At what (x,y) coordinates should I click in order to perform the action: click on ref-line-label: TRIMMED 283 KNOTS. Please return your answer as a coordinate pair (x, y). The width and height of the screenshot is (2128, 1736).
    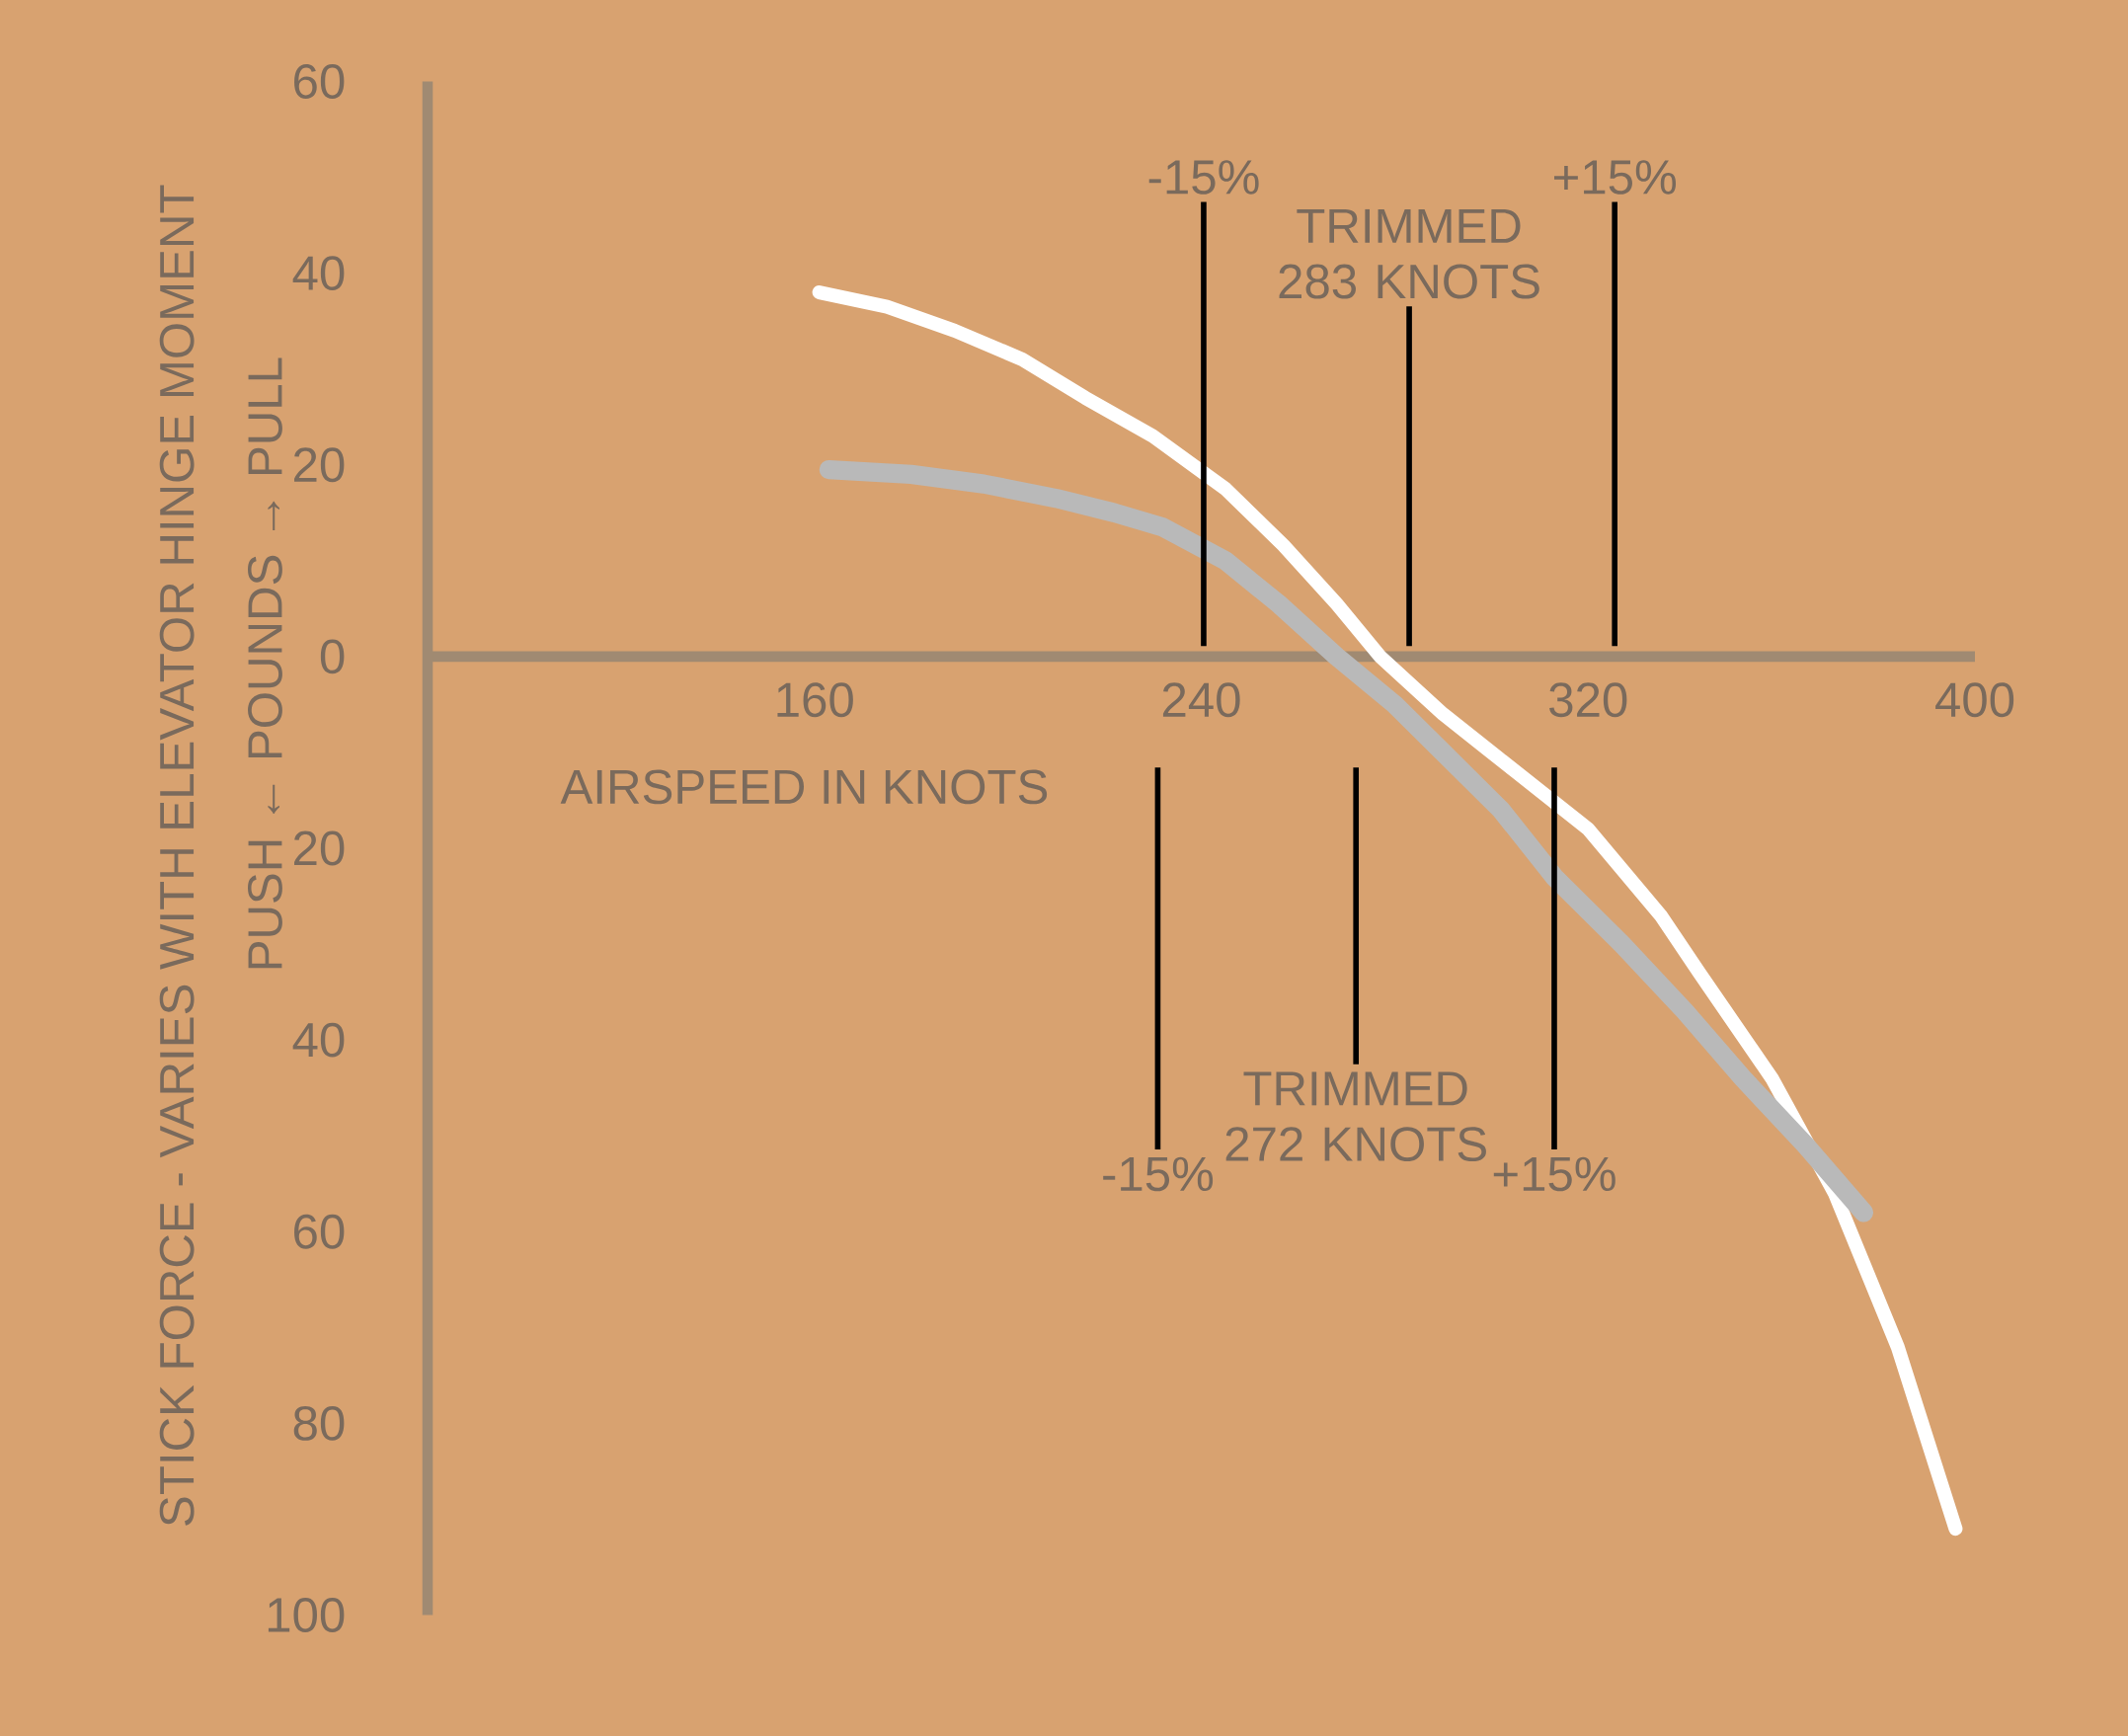
    Looking at the image, I should click on (1409, 254).